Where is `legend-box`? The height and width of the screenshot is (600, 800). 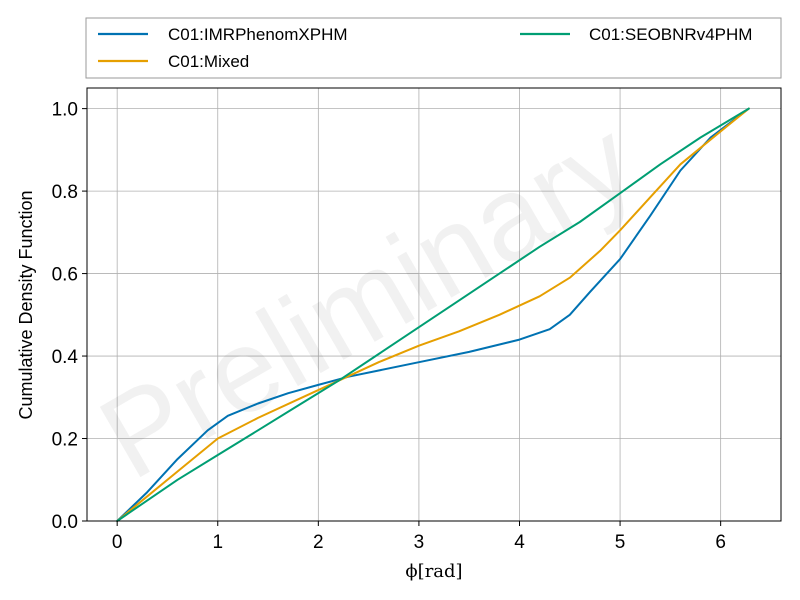 legend-box is located at coordinates (433, 48).